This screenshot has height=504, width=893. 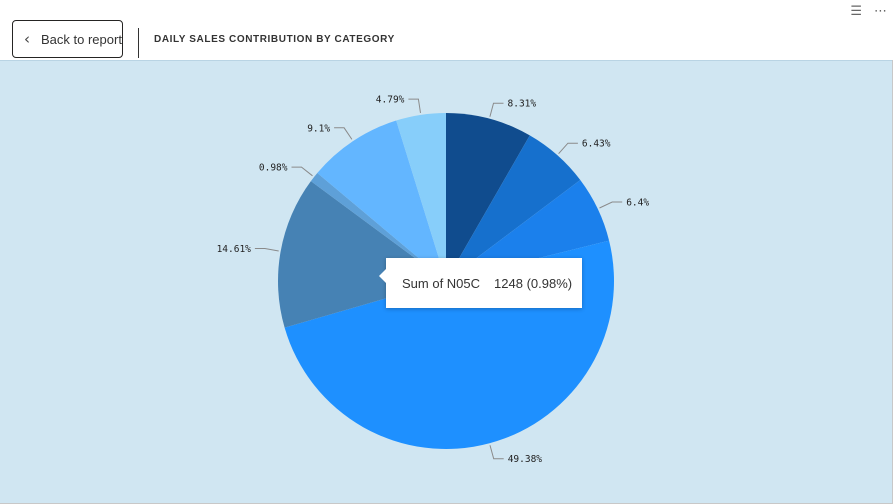 I want to click on data-label: 49.38%, so click(x=525, y=459).